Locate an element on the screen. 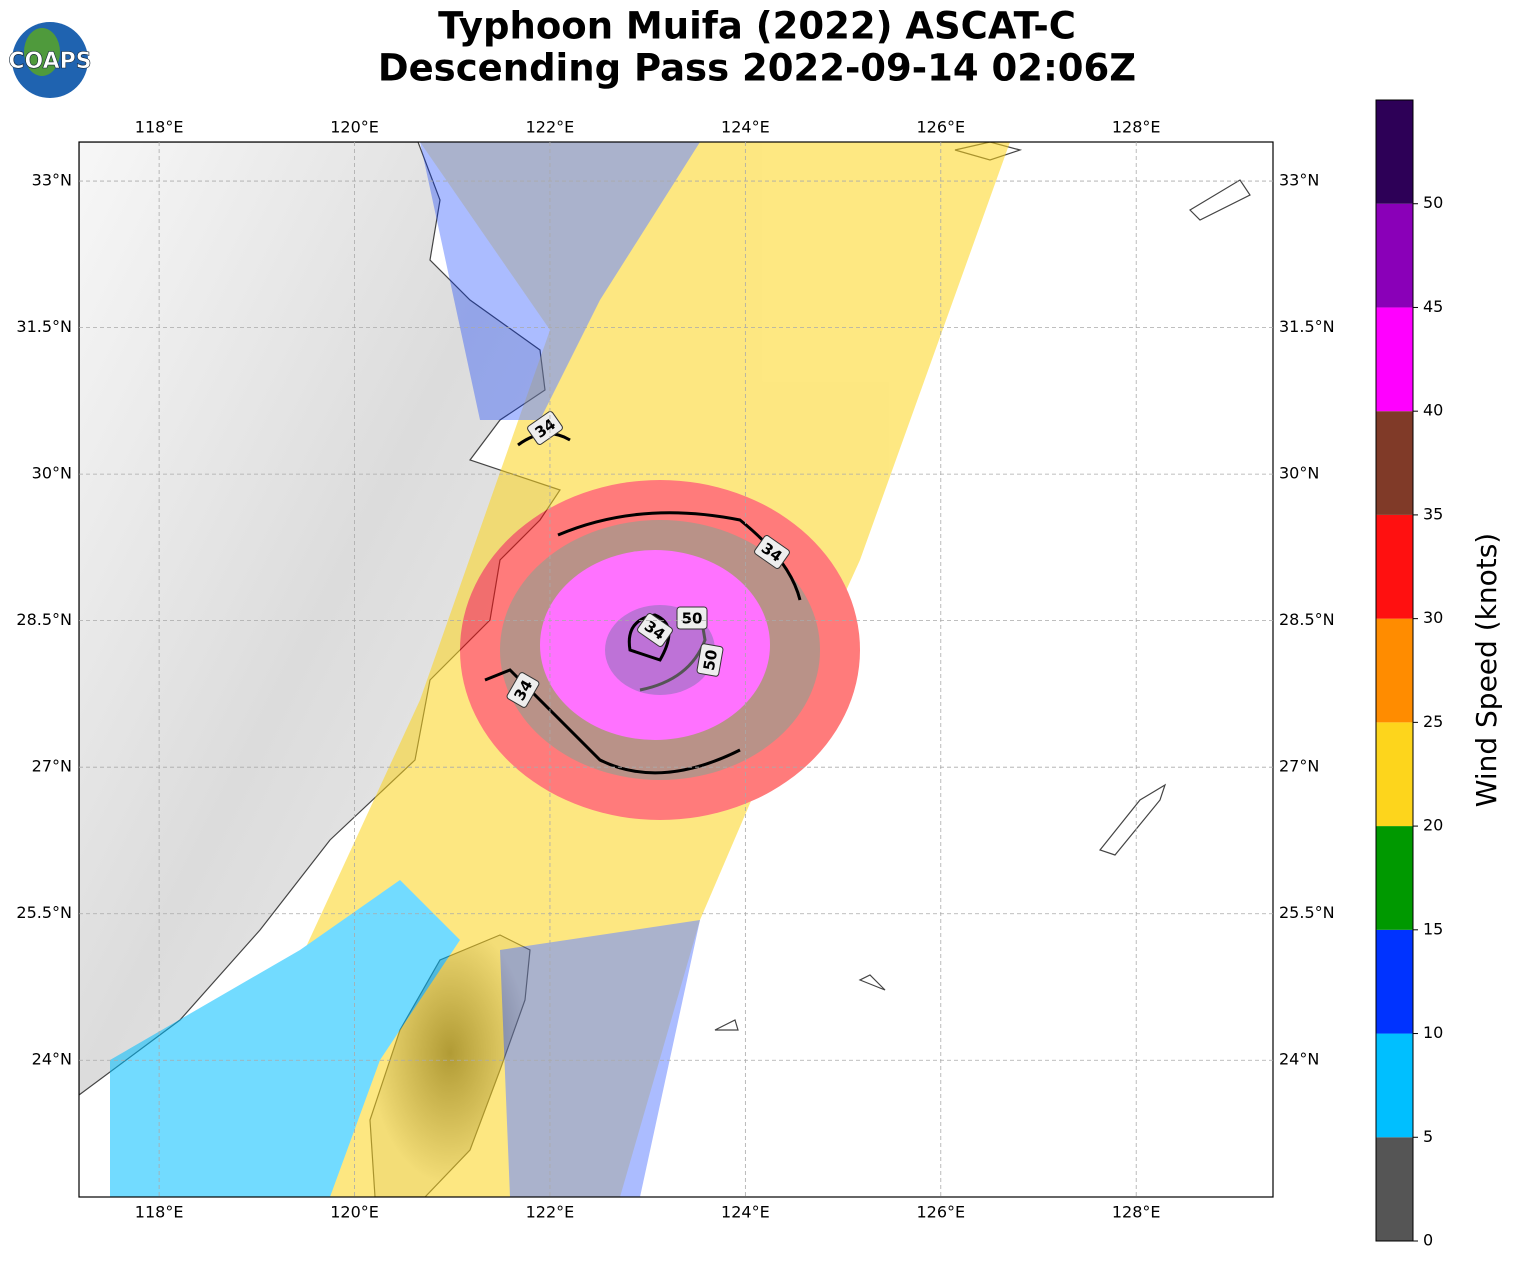  colorbar-tick-label: 50 is located at coordinates (1433, 202).